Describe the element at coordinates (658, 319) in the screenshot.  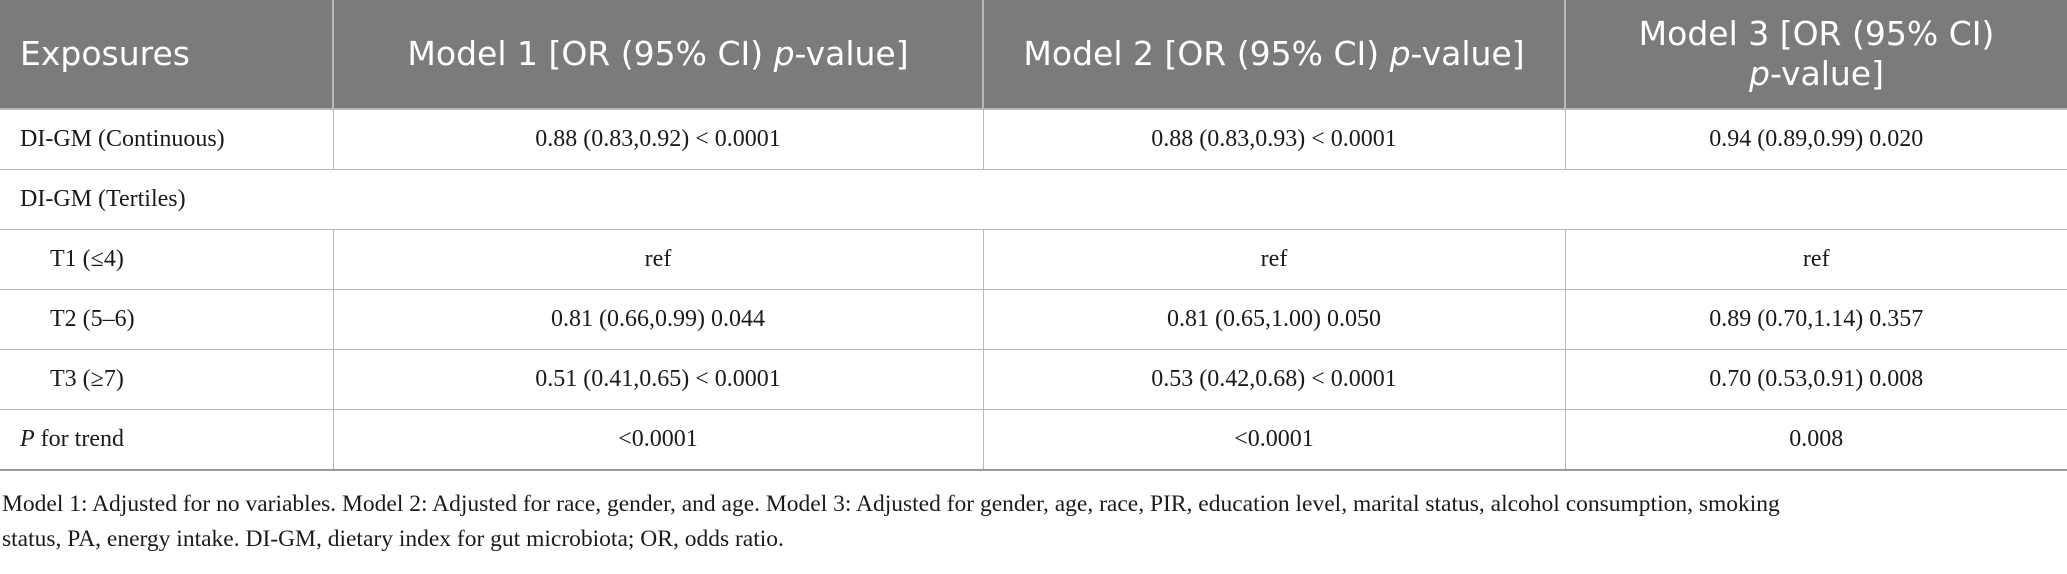
I see `cell-model-1: 0.81 (0.66,0.99) 0.044` at that location.